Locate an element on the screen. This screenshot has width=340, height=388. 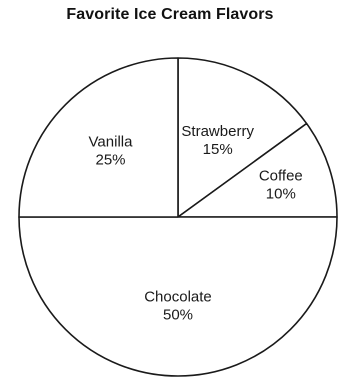
slice-label-vanilla: Vanilla is located at coordinates (111, 142).